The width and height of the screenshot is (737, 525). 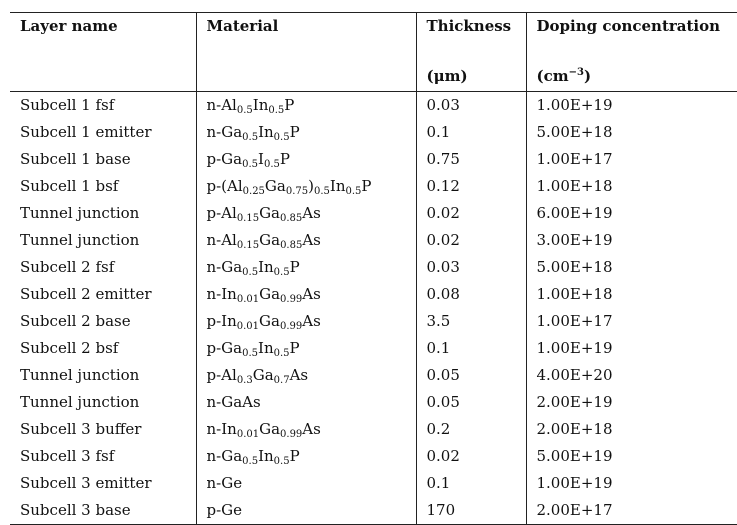 What do you see at coordinates (261, 159) in the screenshot?
I see `material-text: I` at bounding box center [261, 159].